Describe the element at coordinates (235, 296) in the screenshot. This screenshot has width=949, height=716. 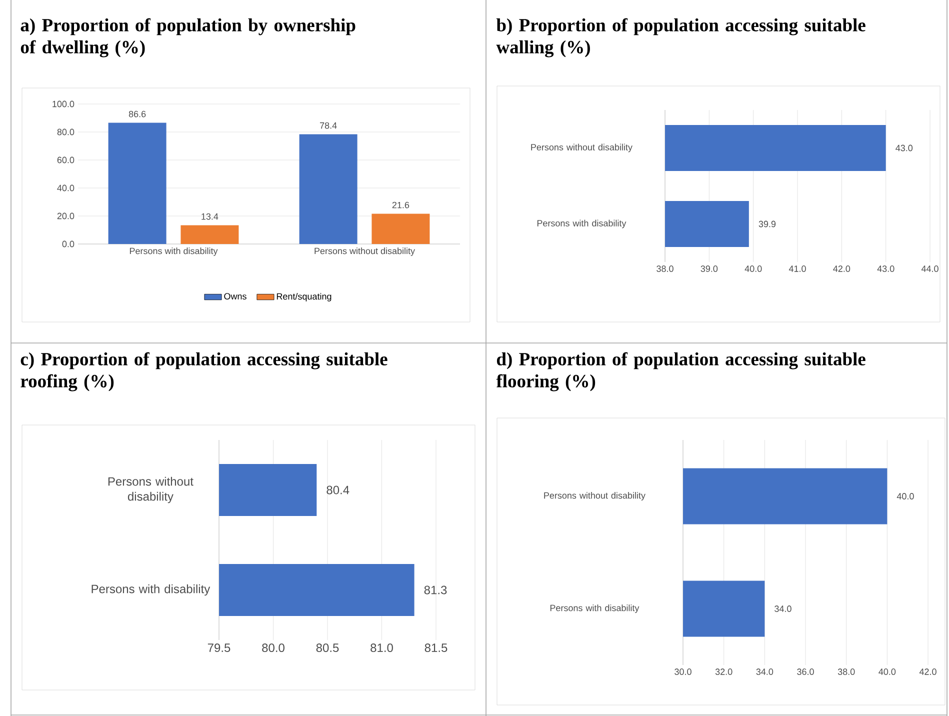
I see `legend-label: Owns` at that location.